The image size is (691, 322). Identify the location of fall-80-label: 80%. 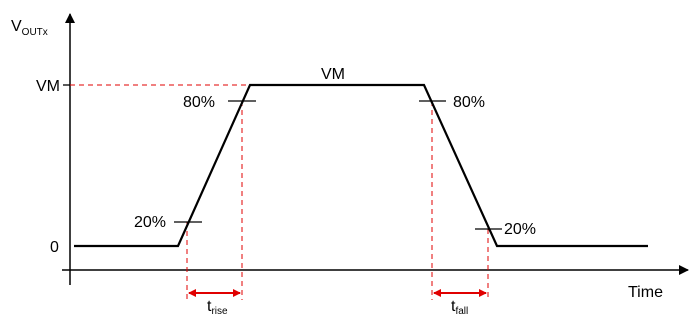
(469, 102).